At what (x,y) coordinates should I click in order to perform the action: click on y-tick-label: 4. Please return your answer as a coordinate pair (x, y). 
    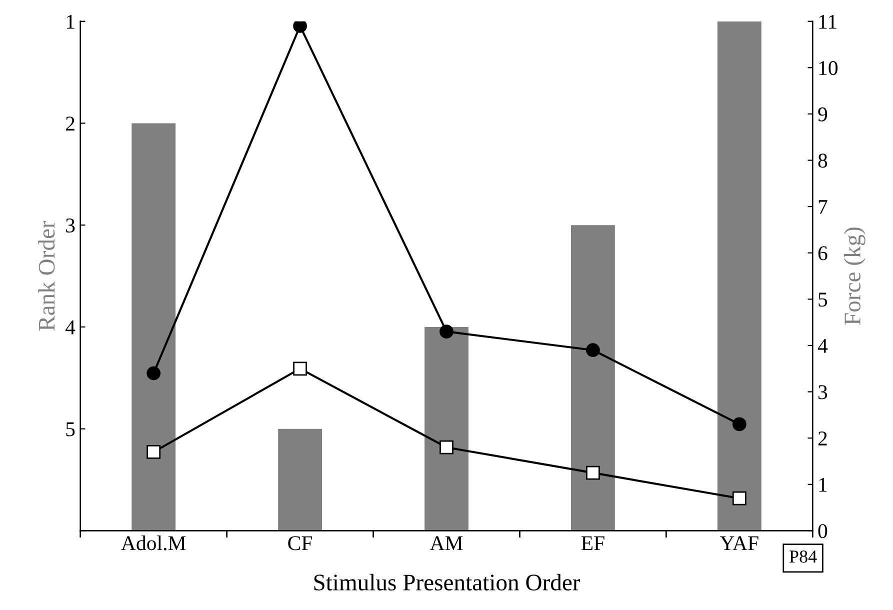
    Looking at the image, I should click on (71, 327).